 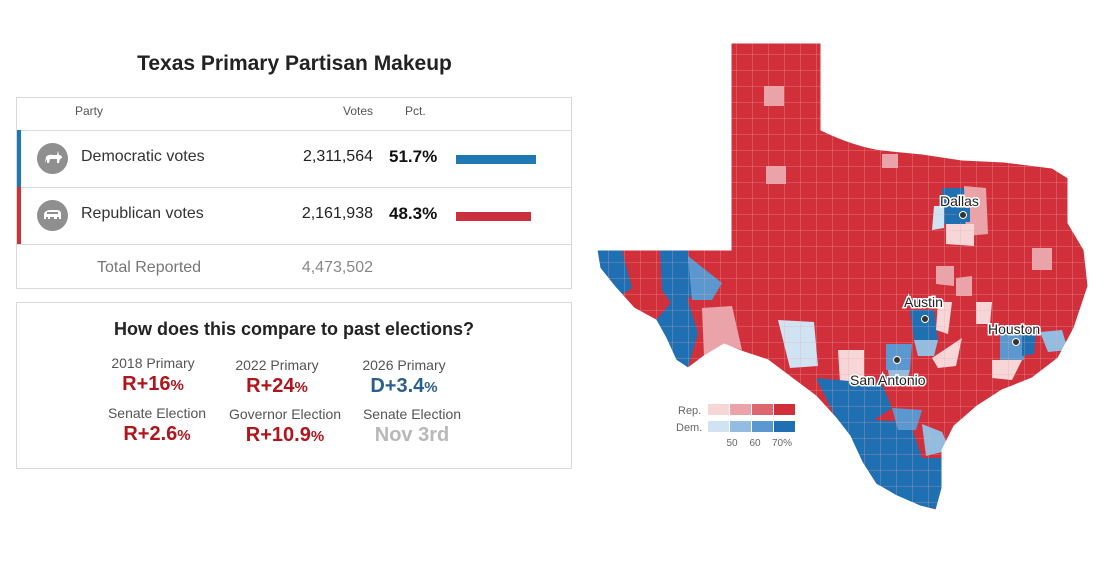 I want to click on compare-label: 2022 Primary, so click(x=277, y=365).